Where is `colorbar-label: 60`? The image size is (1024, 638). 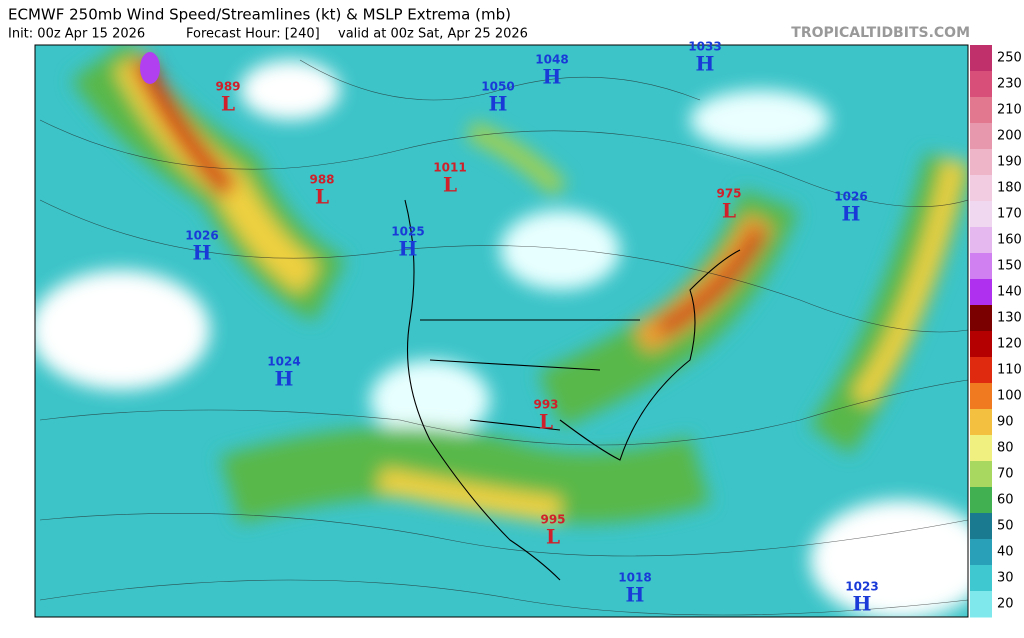
colorbar-label: 60 is located at coordinates (1005, 500).